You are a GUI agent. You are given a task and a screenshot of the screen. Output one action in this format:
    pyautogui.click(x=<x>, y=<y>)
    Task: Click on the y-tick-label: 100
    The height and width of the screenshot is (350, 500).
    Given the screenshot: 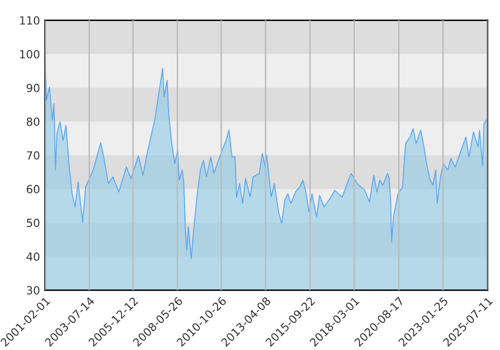 What is the action you would take?
    pyautogui.click(x=30, y=54)
    